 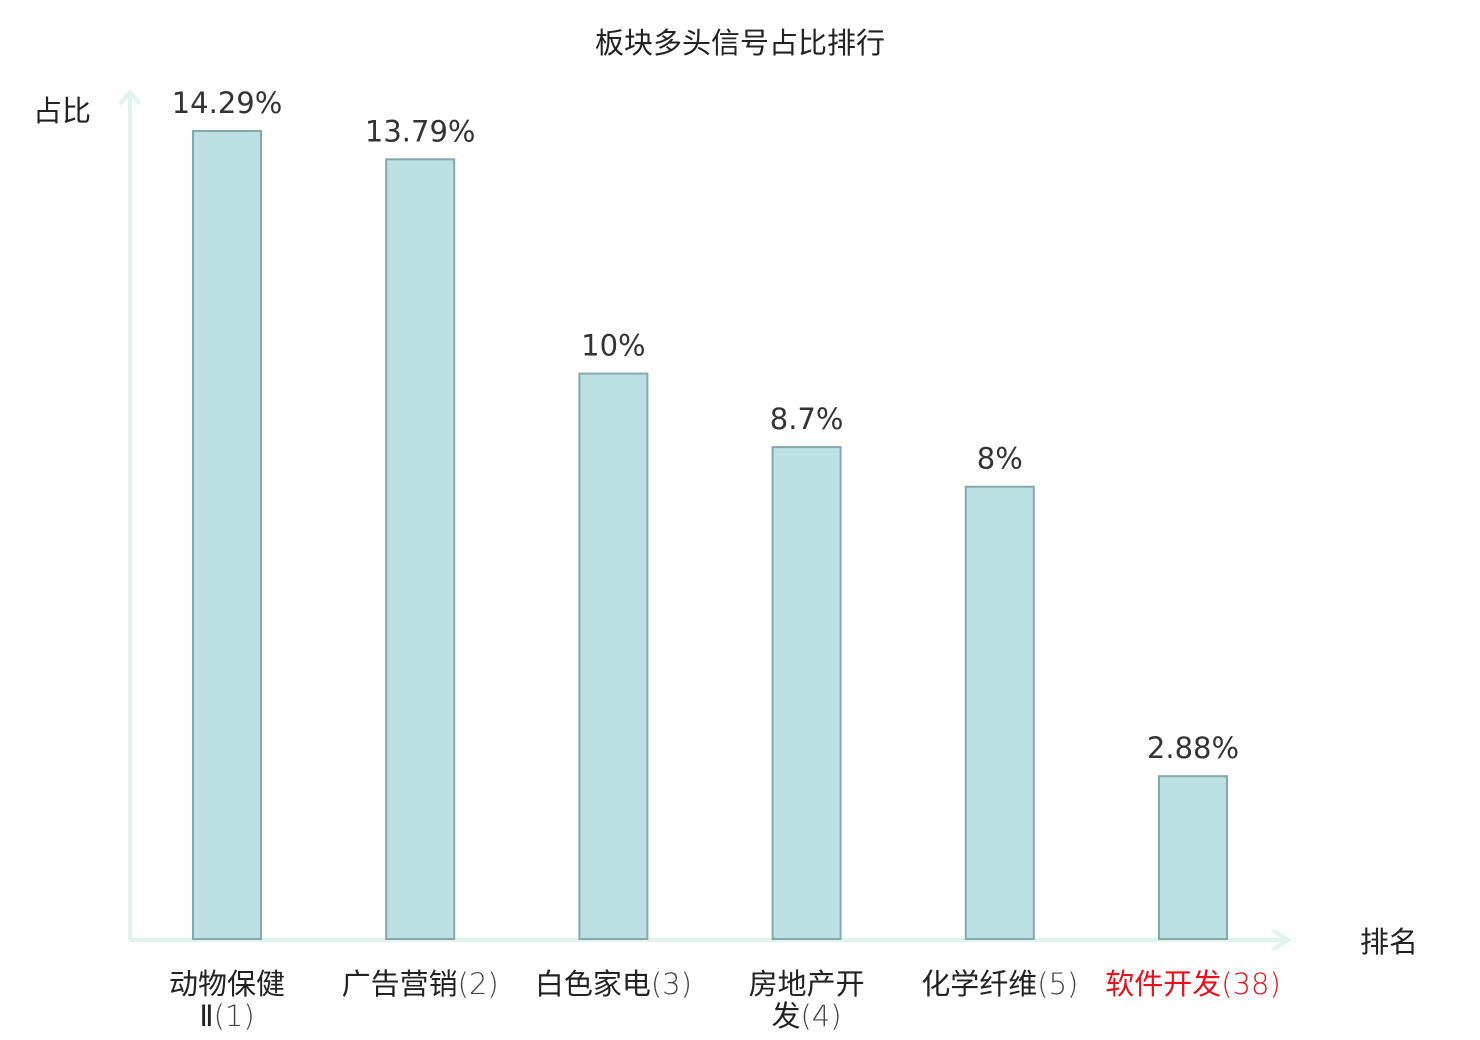 I want to click on category-label-6: 软件开发(38), so click(x=1193, y=984).